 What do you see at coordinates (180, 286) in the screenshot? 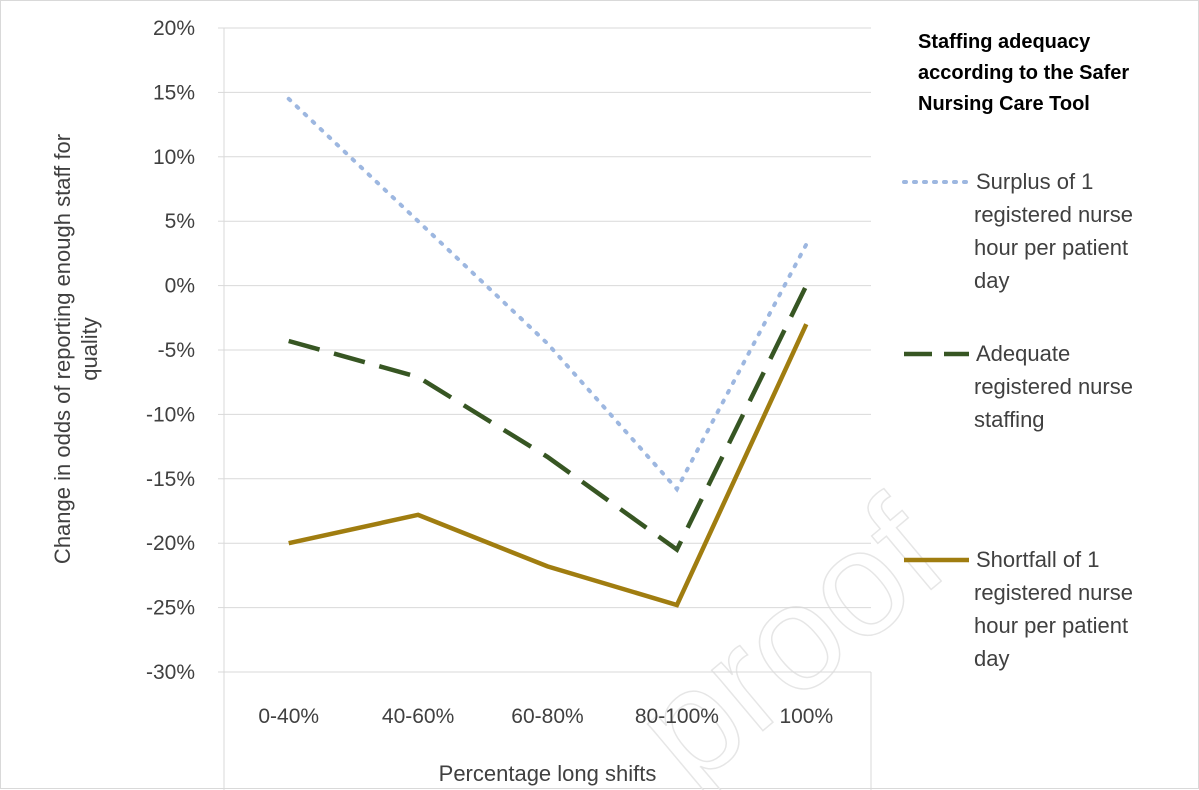
I see `y-tick-label: 0%` at bounding box center [180, 286].